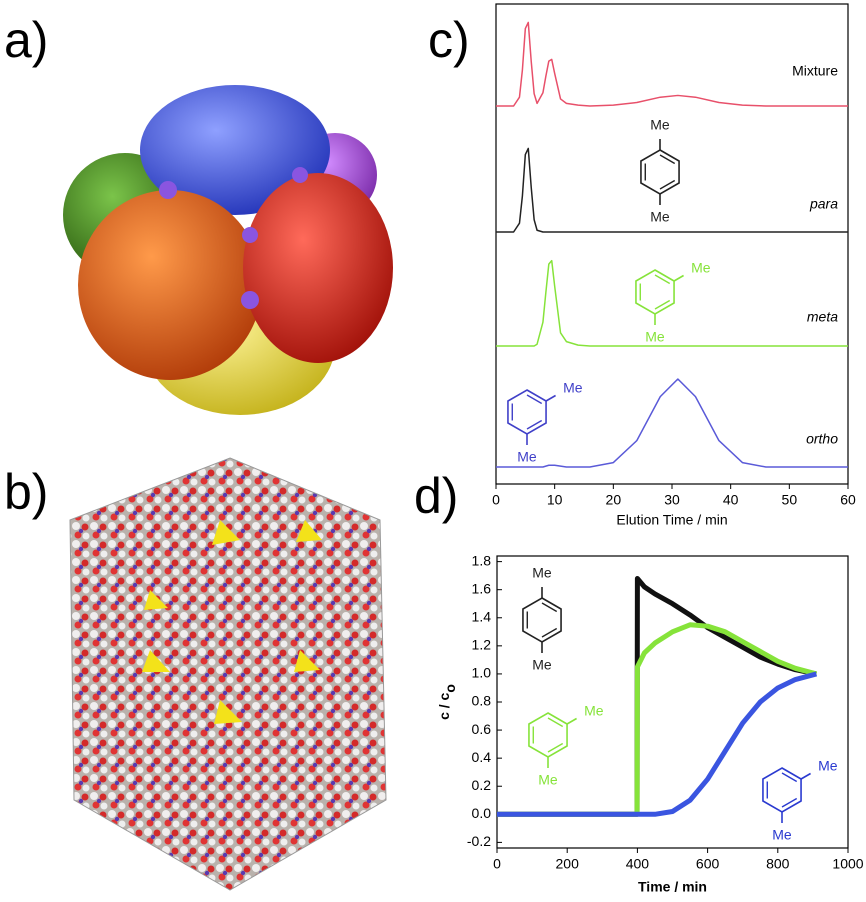 Image resolution: width=866 pixels, height=902 pixels. Describe the element at coordinates (482, 729) in the screenshot. I see `y-tick-label: 0.6` at that location.